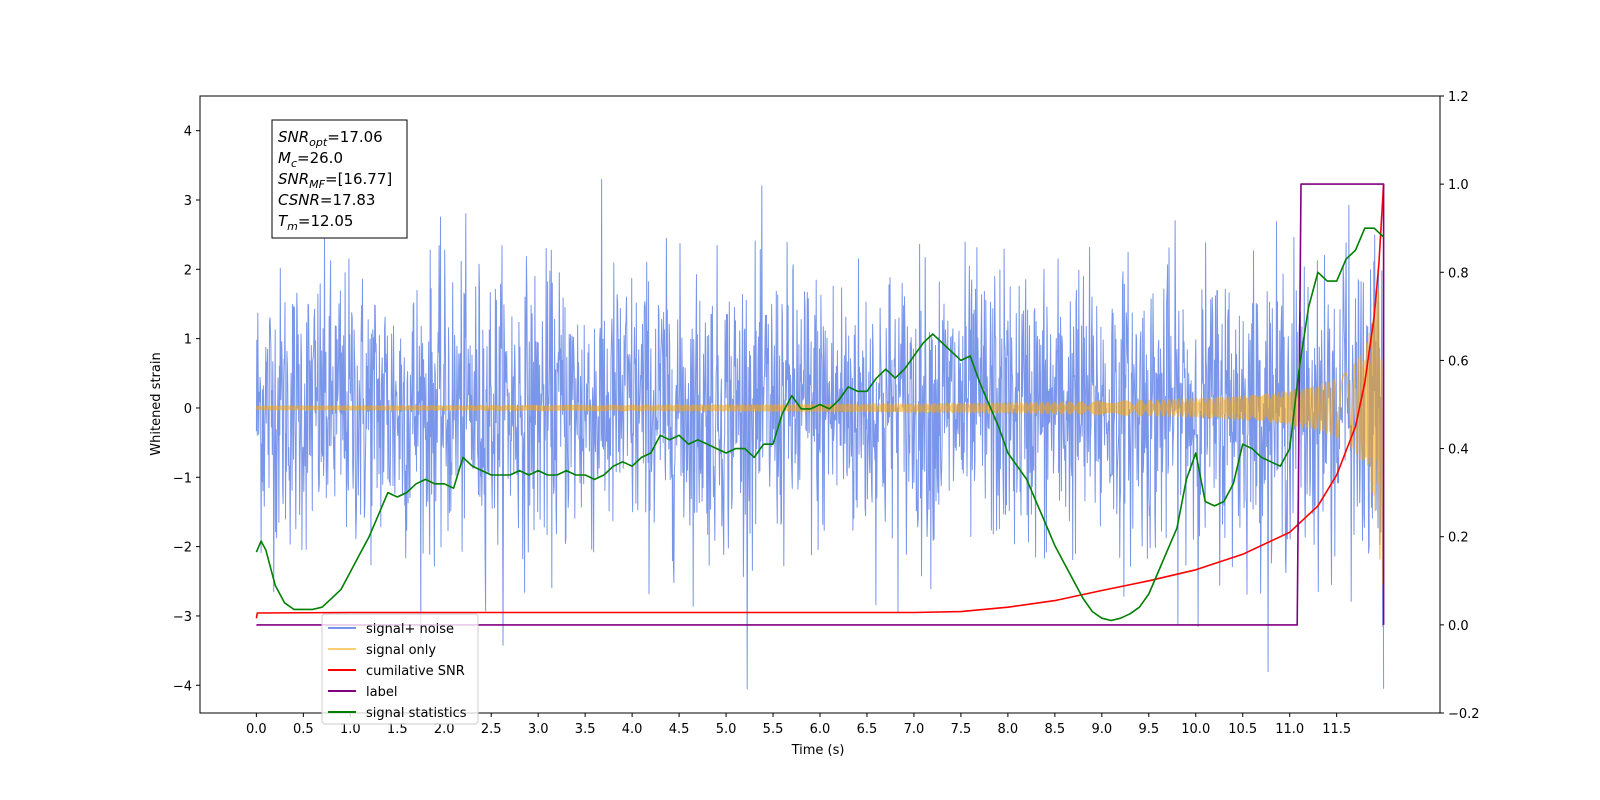 The height and width of the screenshot is (800, 1600). Describe the element at coordinates (1101, 729) in the screenshot. I see `x-tick-label: 9.0` at that location.